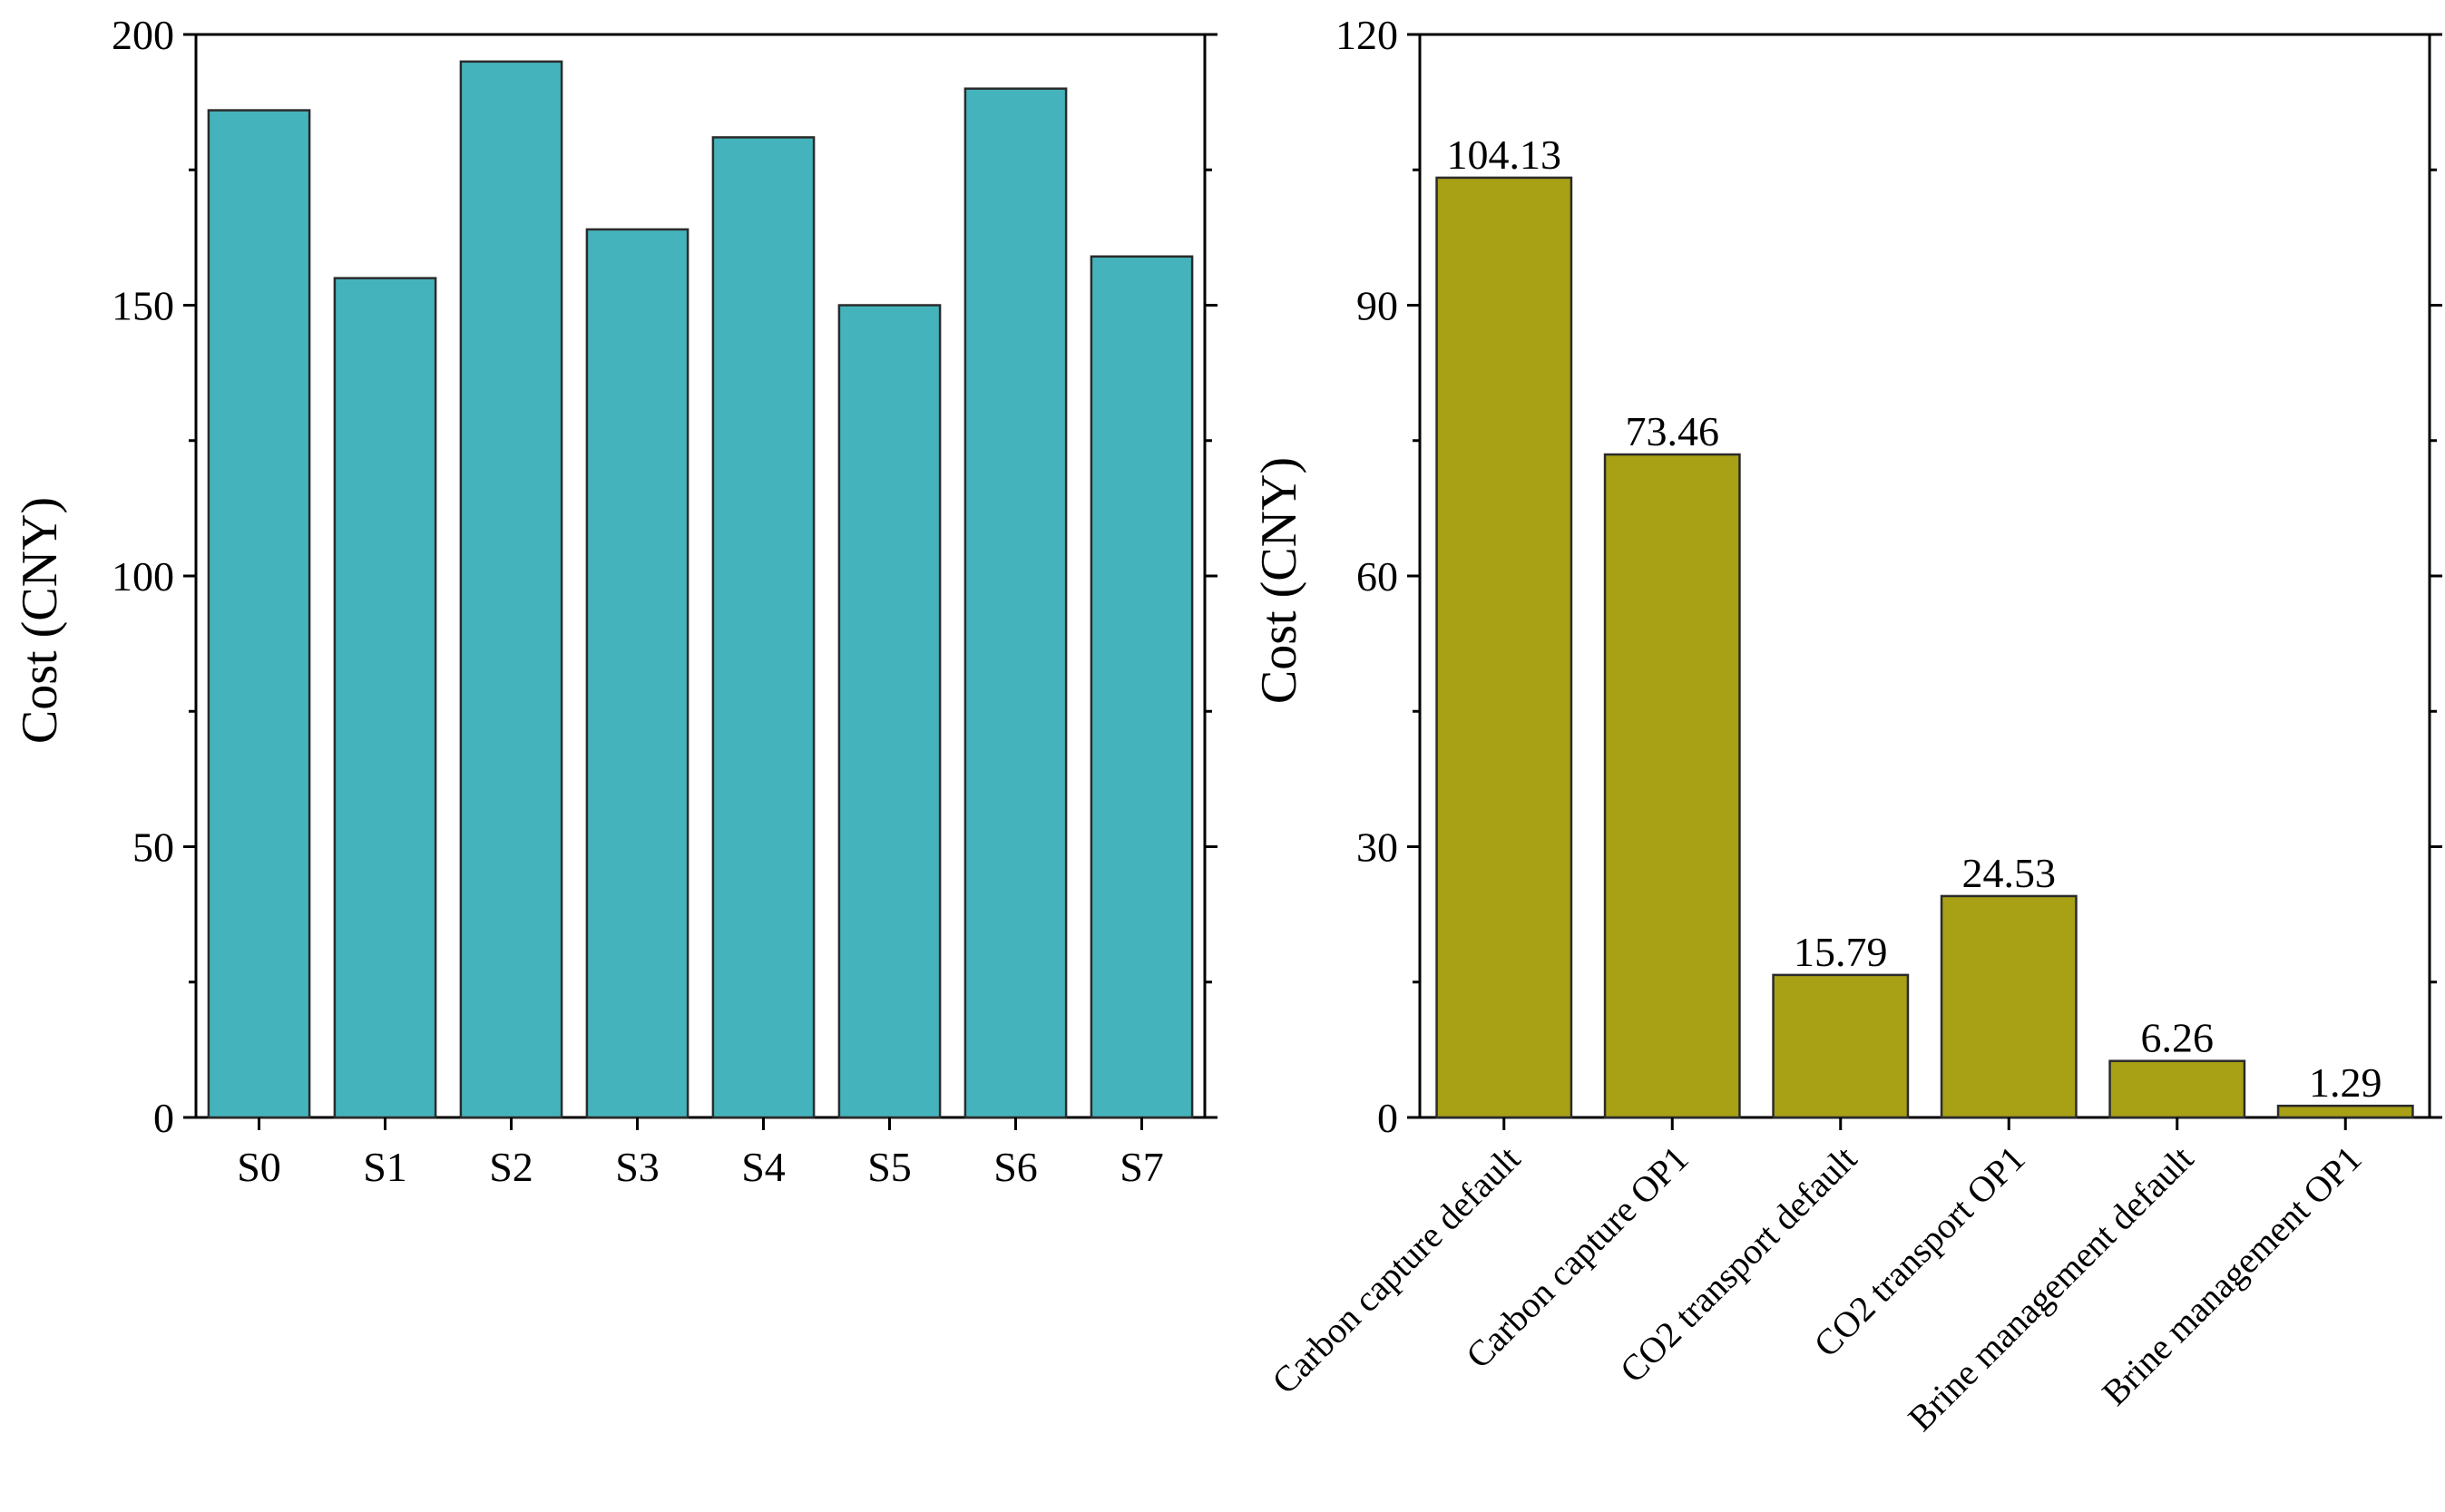 This screenshot has height=1512, width=2445. Describe the element at coordinates (1142, 1167) in the screenshot. I see `left-x-tick-label: S7` at that location.